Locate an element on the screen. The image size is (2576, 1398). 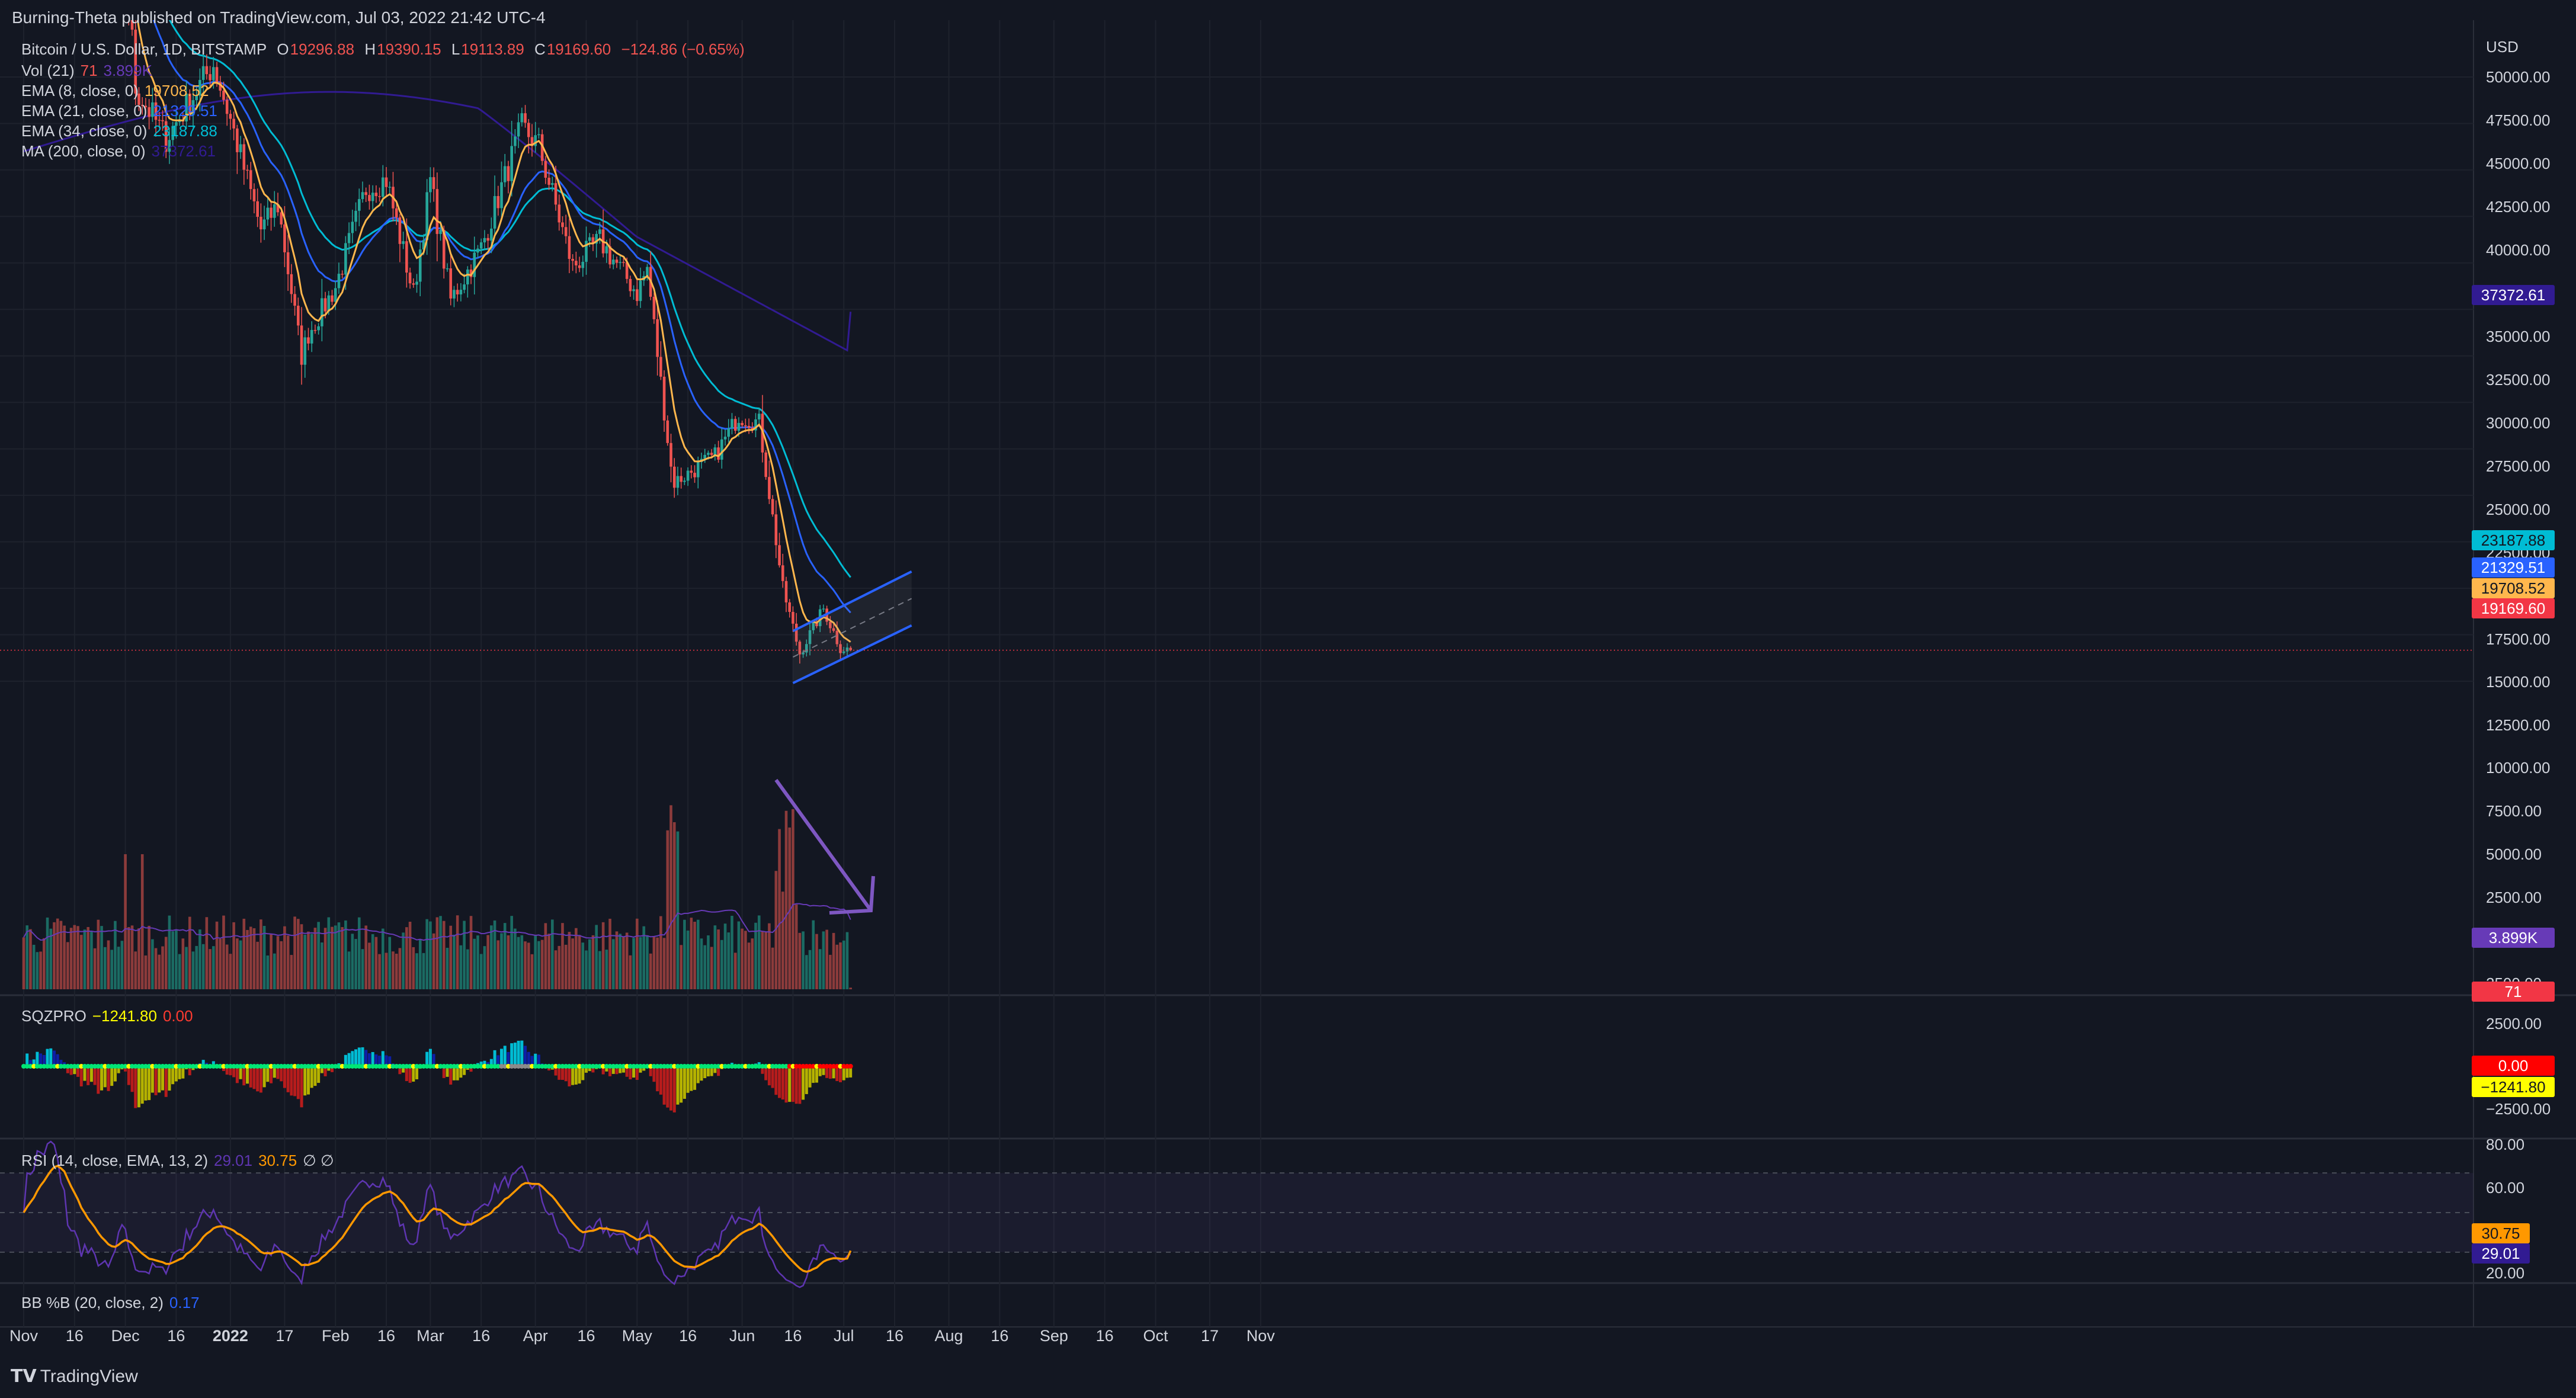
legend-ema8: EMA (8, close, 0) 19708.52 is located at coordinates (117, 91).